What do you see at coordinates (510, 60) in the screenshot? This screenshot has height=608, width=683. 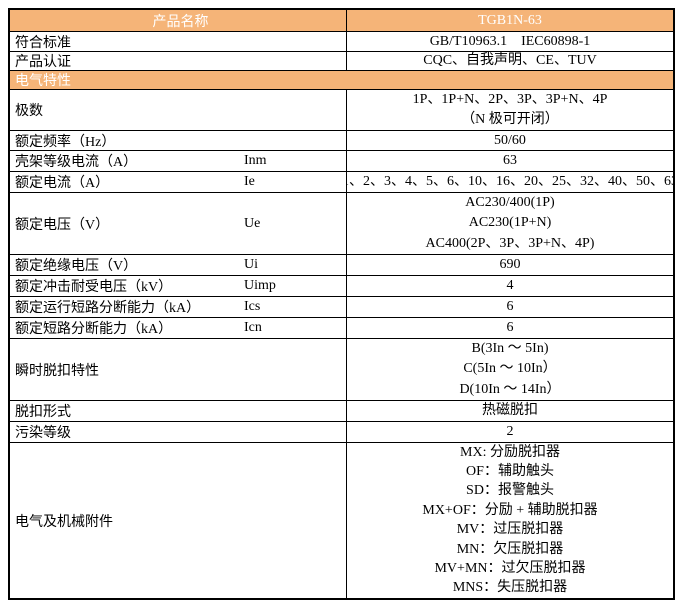 I see `row-value: CQC、自我声明、CE、TUV` at bounding box center [510, 60].